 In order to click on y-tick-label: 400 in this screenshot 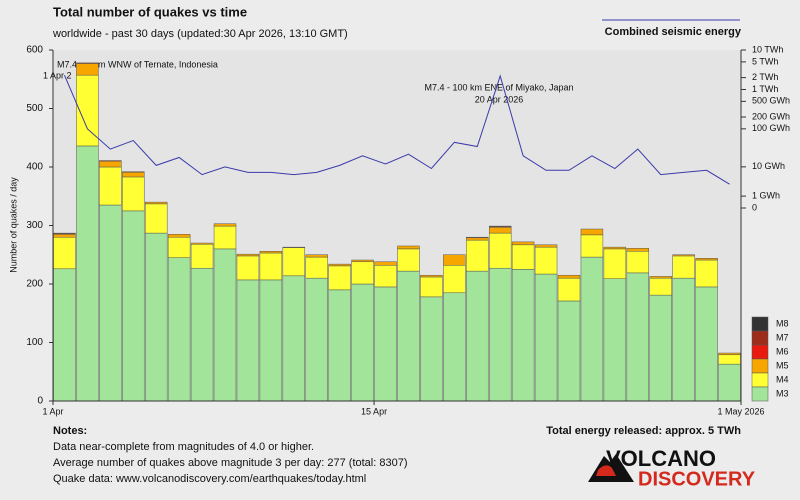, I will do `click(34, 167)`.